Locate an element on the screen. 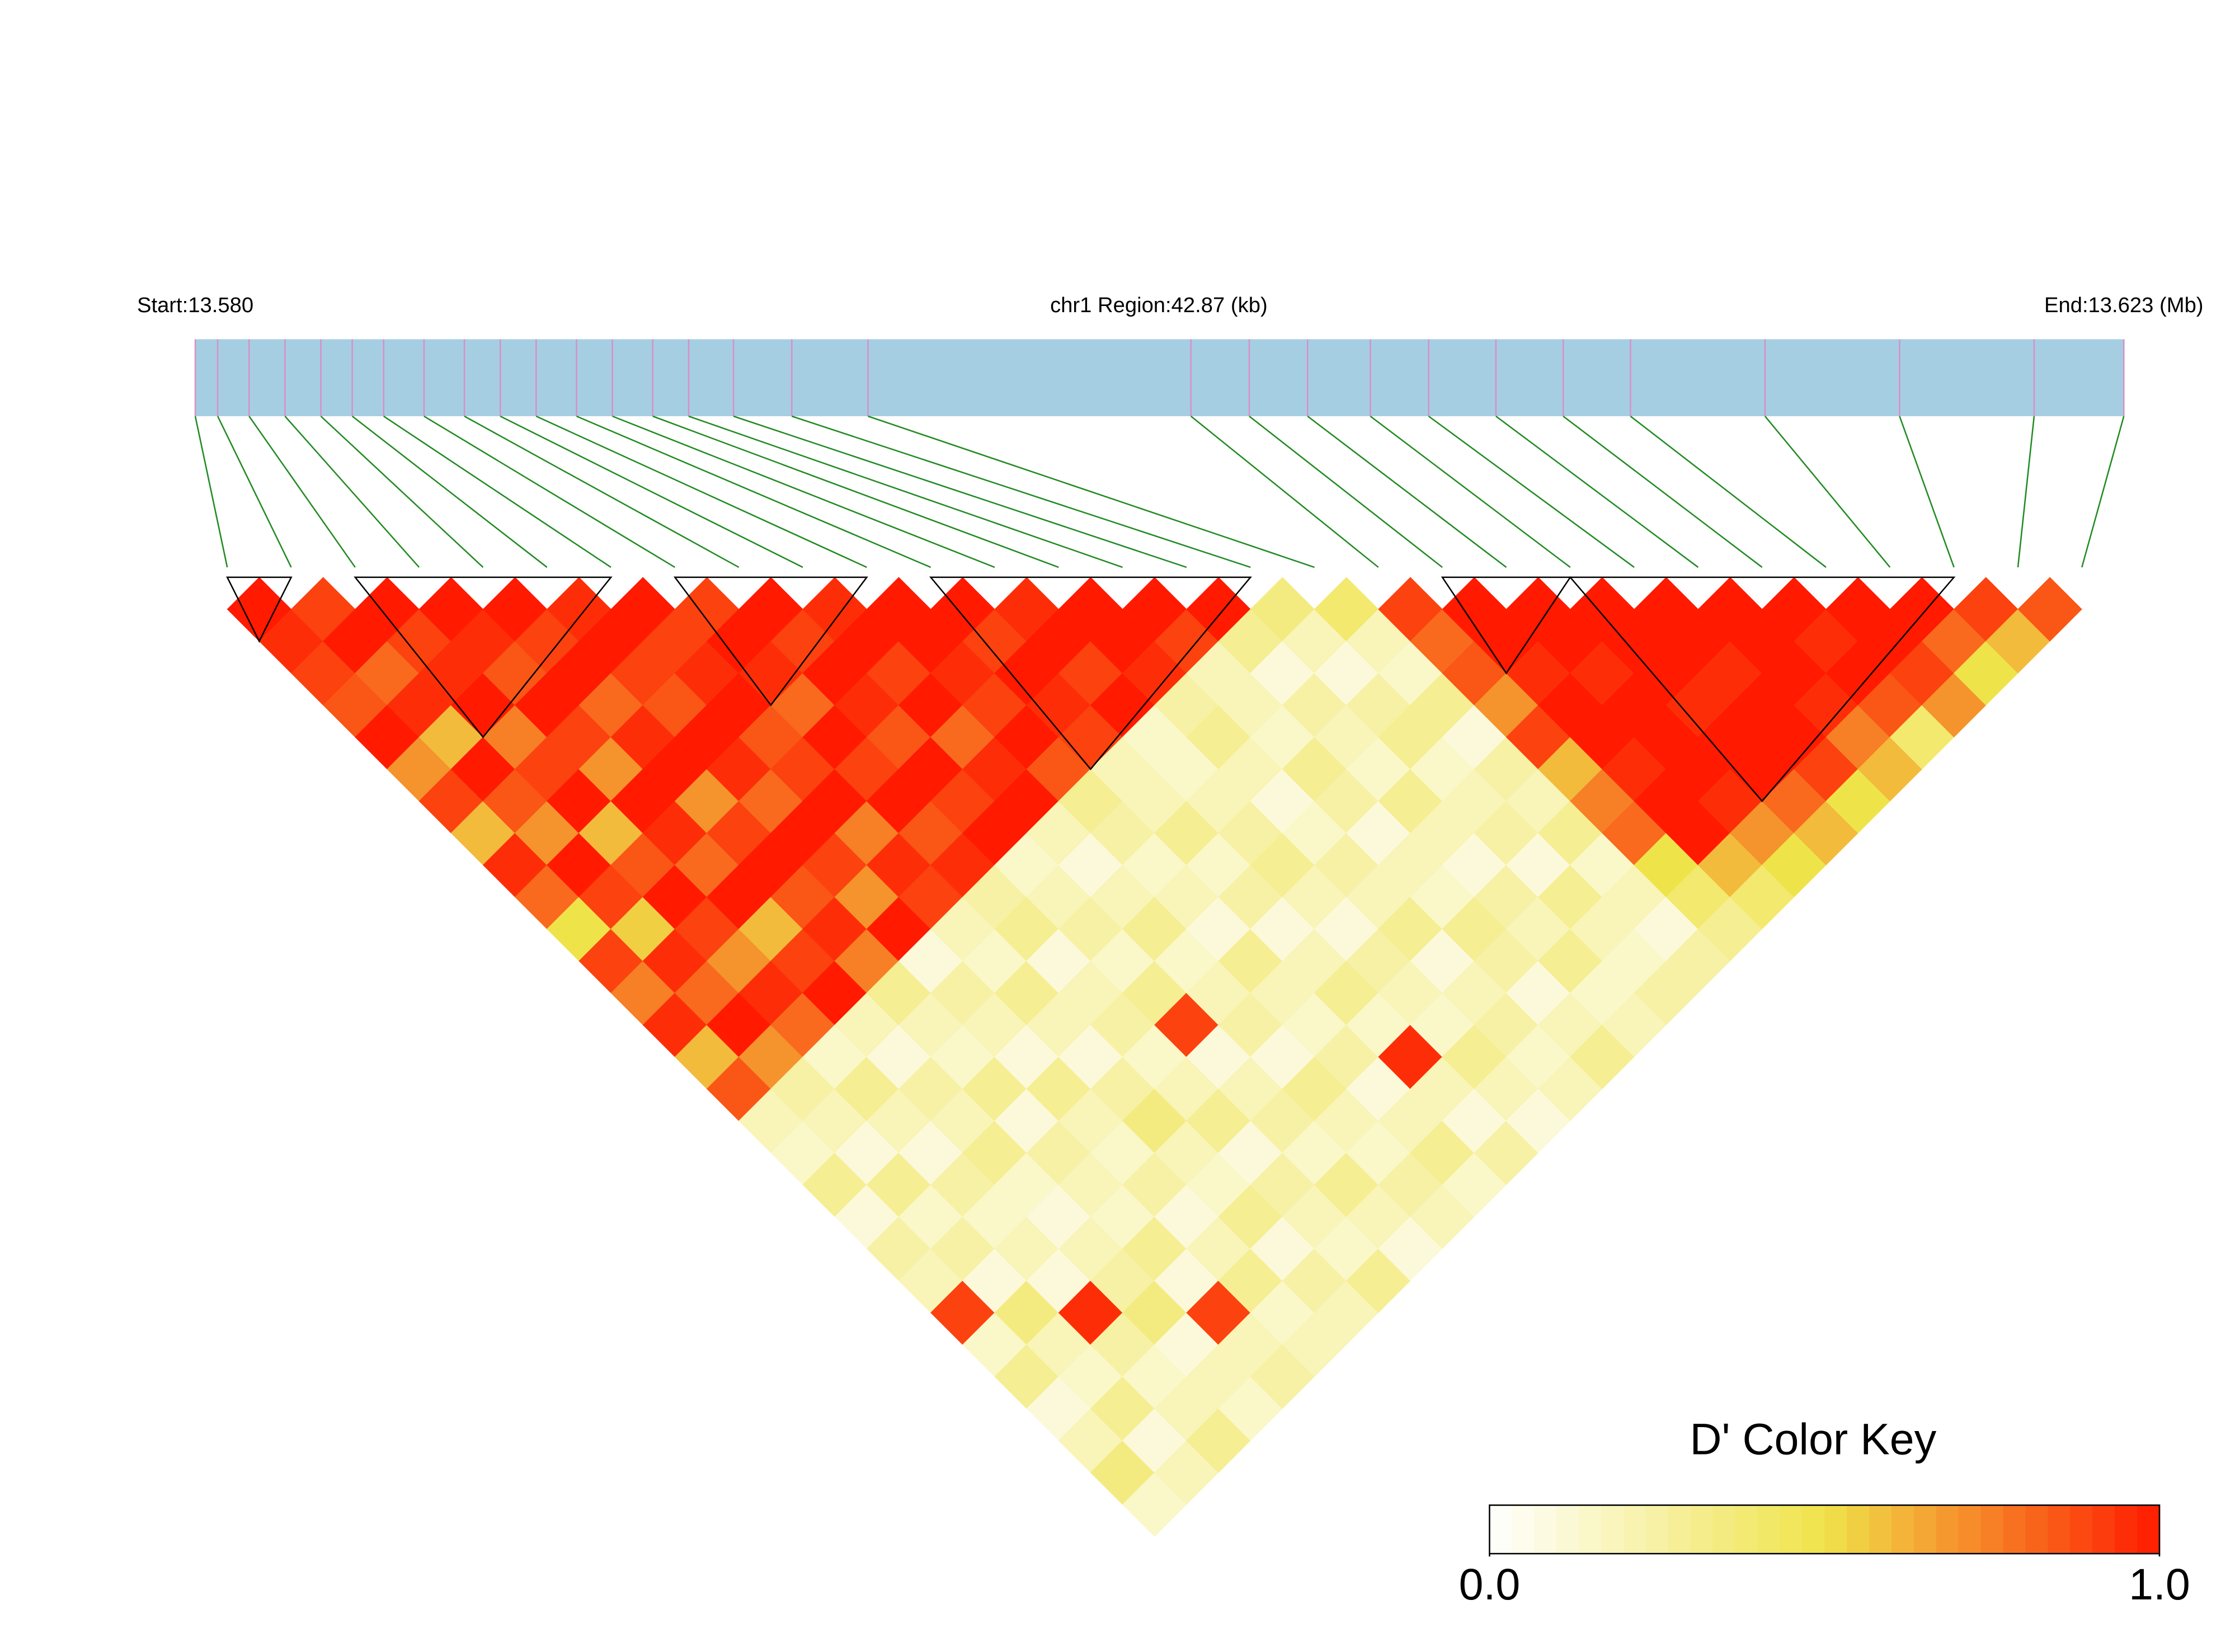 This screenshot has height=1652, width=2235. start-label: Start:13.580 is located at coordinates (195, 305).